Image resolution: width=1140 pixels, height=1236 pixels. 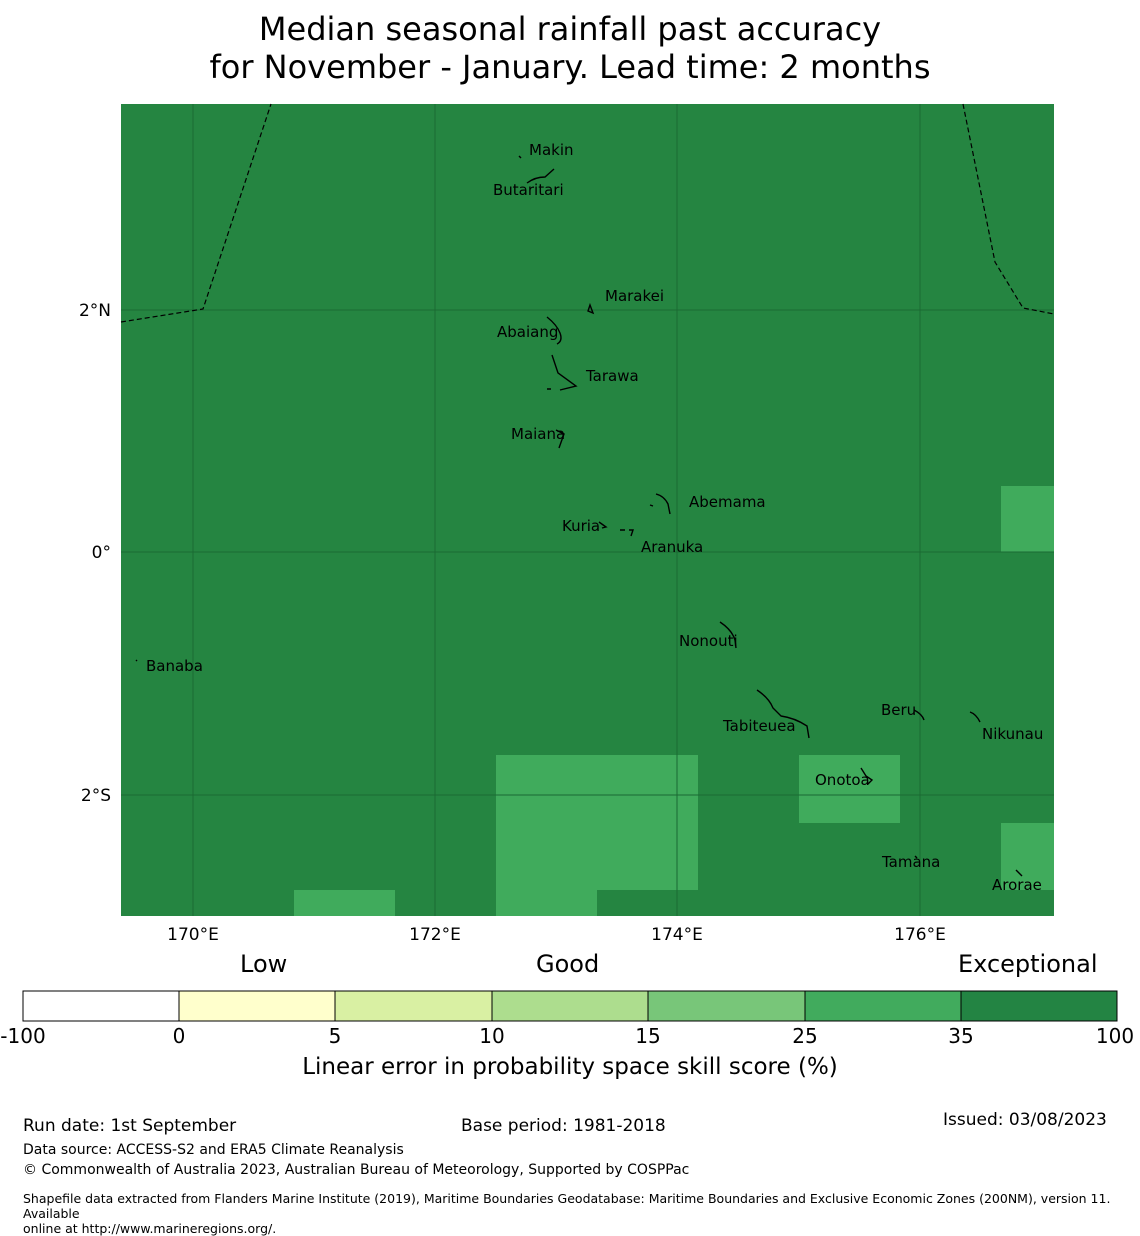 What do you see at coordinates (193, 935) in the screenshot?
I see `lon-tick-170e: 170°E` at bounding box center [193, 935].